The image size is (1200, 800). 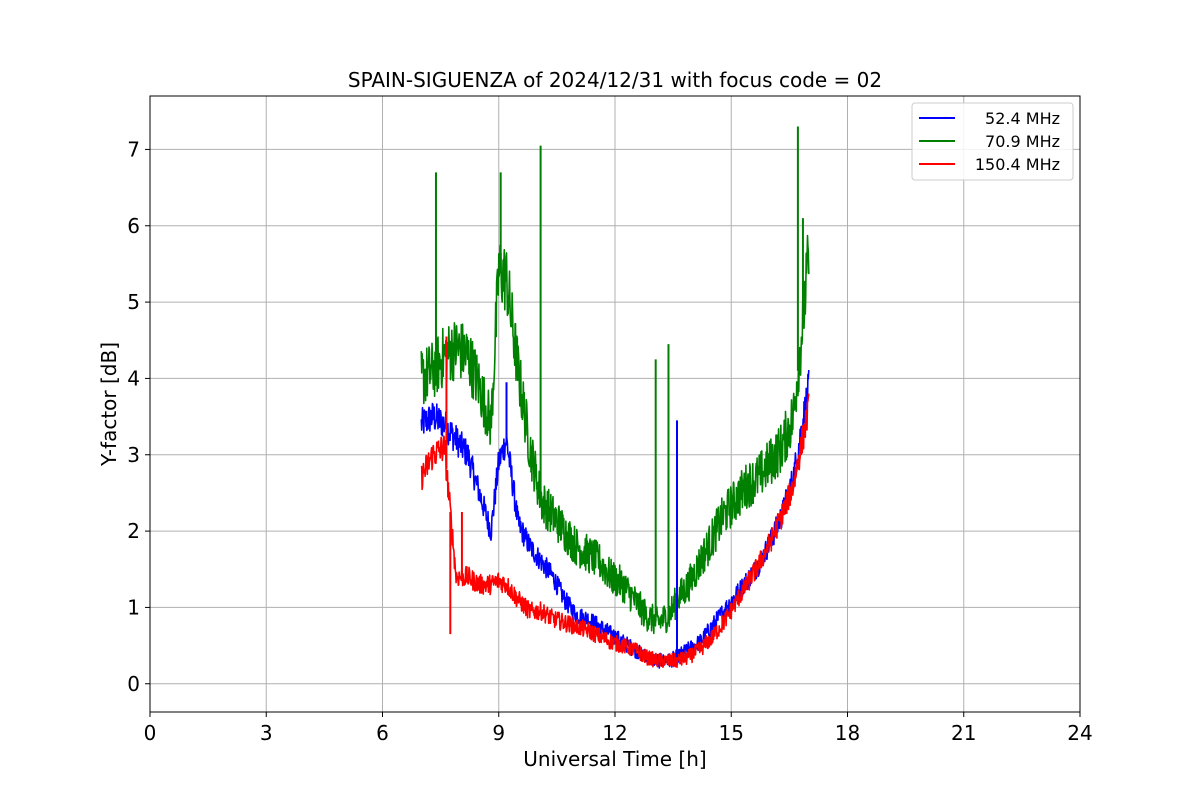 I want to click on x-tick-label: 12, so click(x=614, y=733).